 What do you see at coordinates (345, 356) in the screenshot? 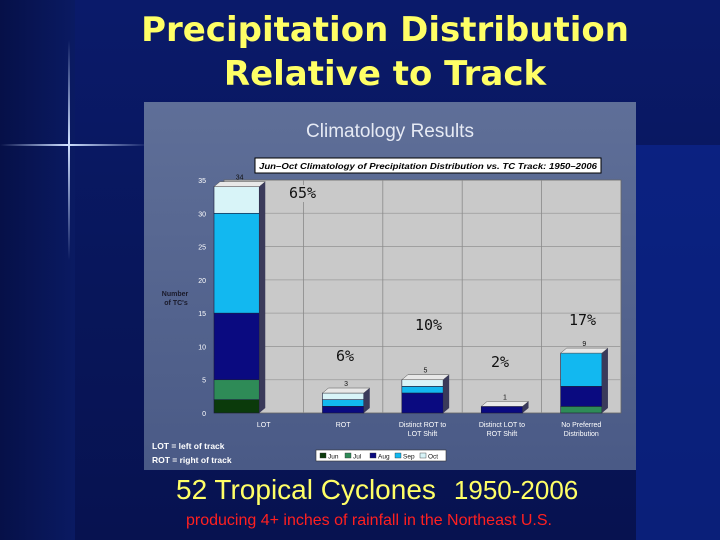
I see `percent-label: 6%` at bounding box center [345, 356].